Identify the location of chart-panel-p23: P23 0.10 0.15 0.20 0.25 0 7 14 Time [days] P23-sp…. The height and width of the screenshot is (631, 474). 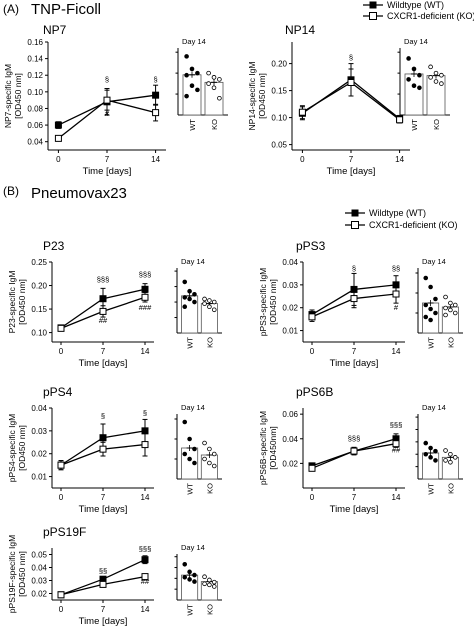
(114, 304).